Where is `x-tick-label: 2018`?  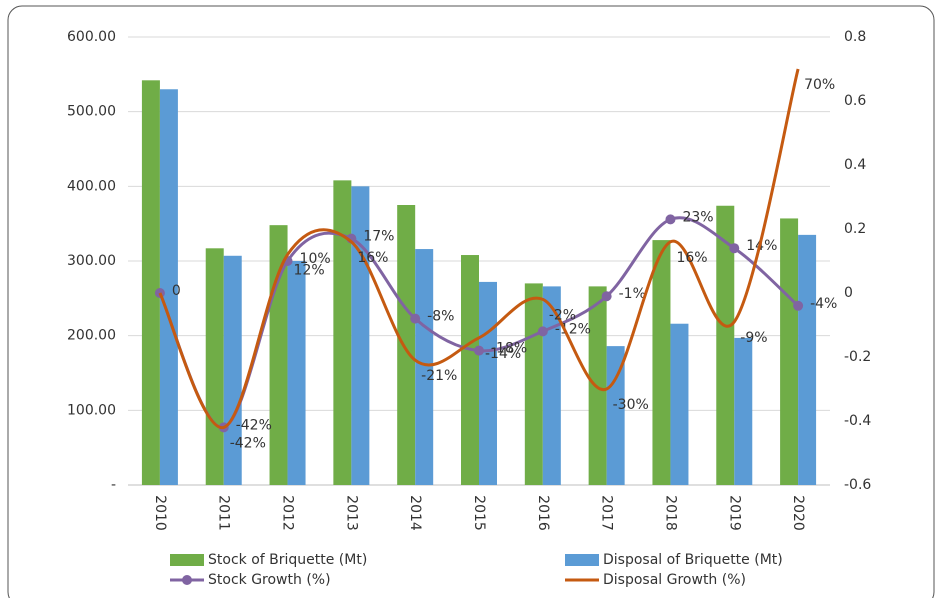
x-tick-label: 2018 is located at coordinates (670, 513).